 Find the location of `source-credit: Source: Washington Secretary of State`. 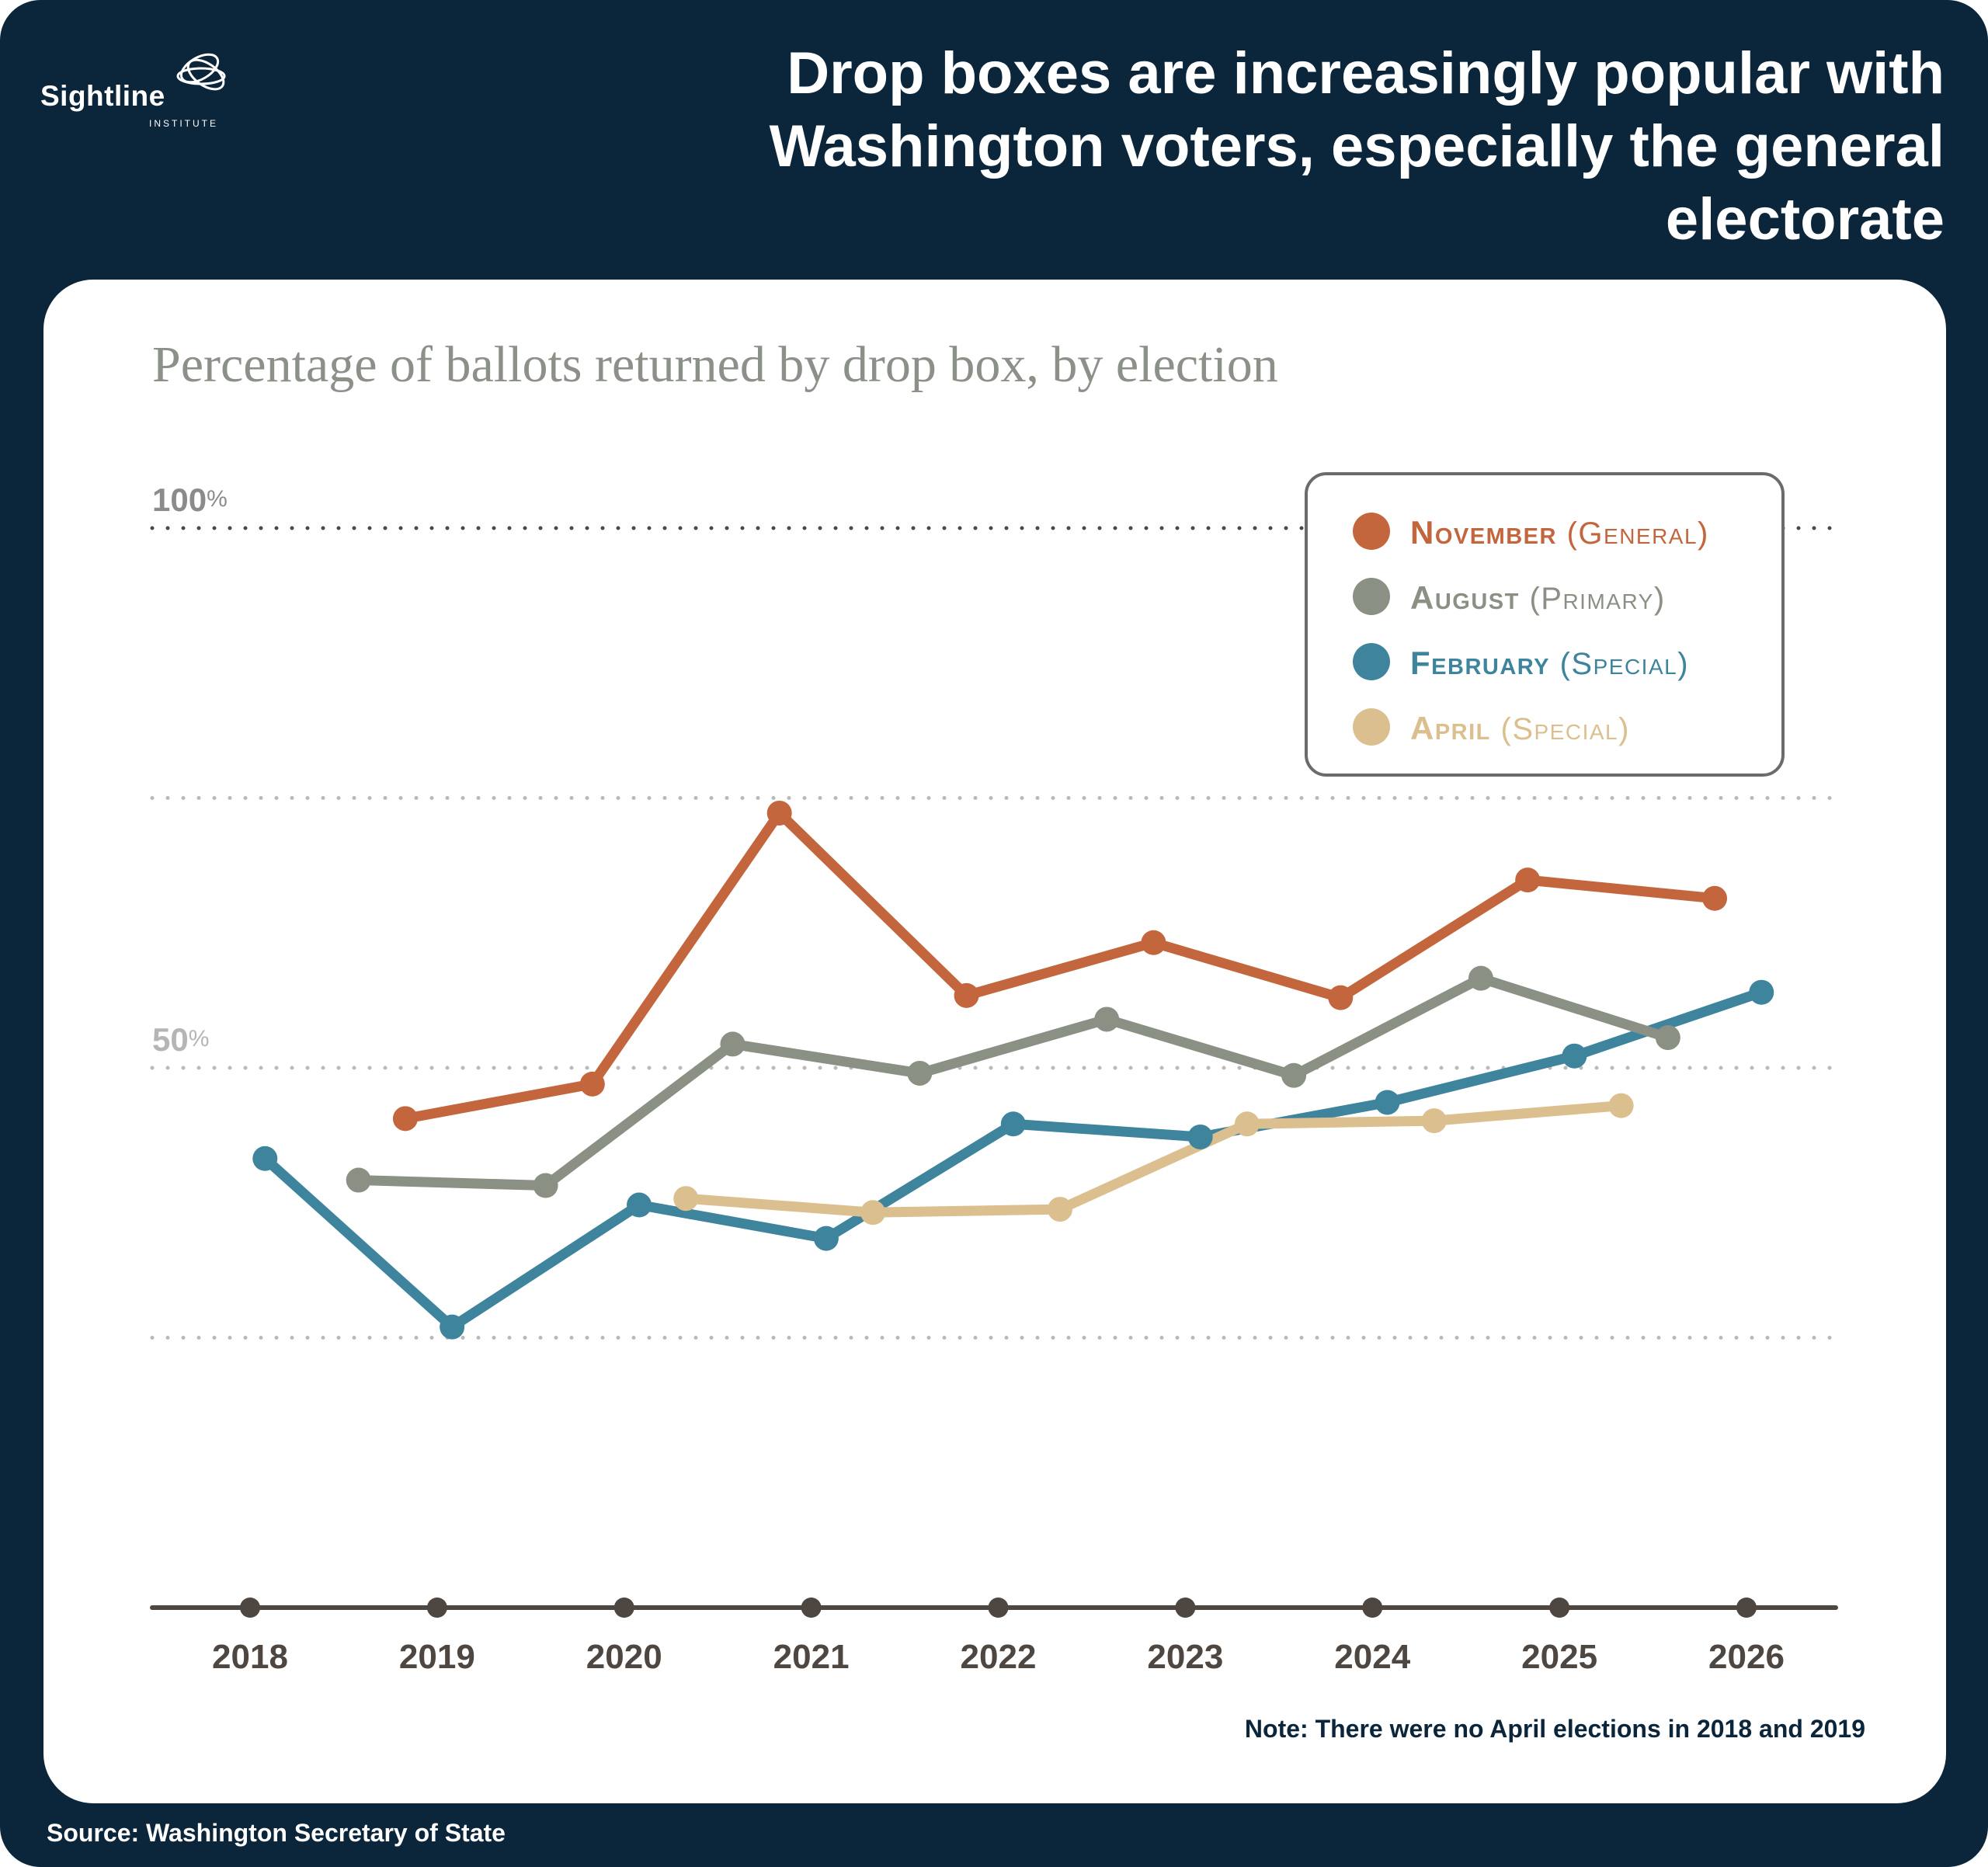

source-credit: Source: Washington Secretary of State is located at coordinates (276, 1833).